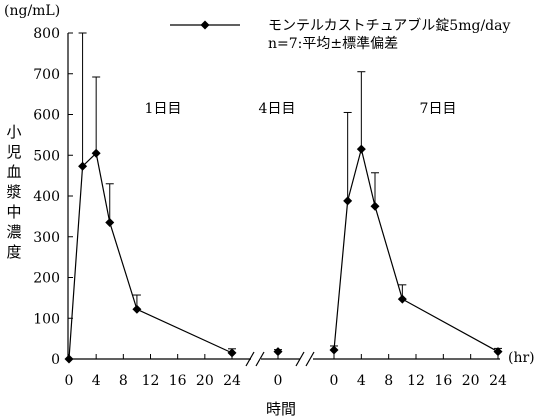 The height and width of the screenshot is (419, 534). What do you see at coordinates (46, 197) in the screenshot?
I see `y-tick-label: 400` at bounding box center [46, 197].